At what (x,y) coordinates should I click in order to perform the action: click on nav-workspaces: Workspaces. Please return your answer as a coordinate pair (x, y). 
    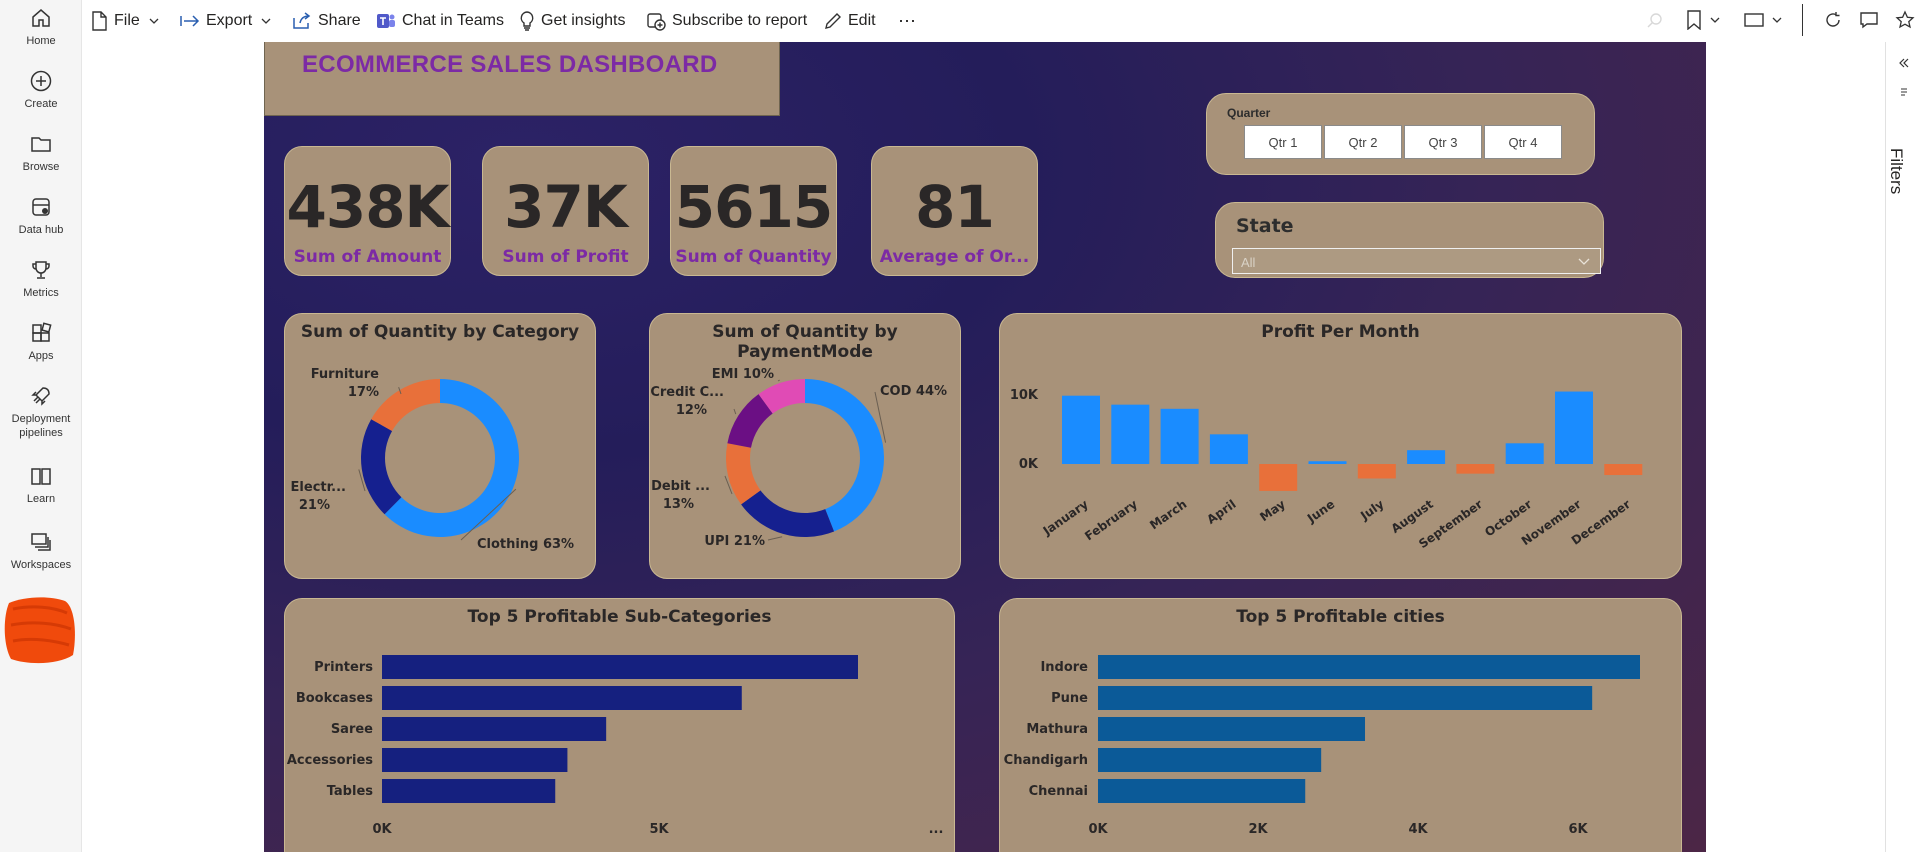
    Looking at the image, I should click on (41, 551).